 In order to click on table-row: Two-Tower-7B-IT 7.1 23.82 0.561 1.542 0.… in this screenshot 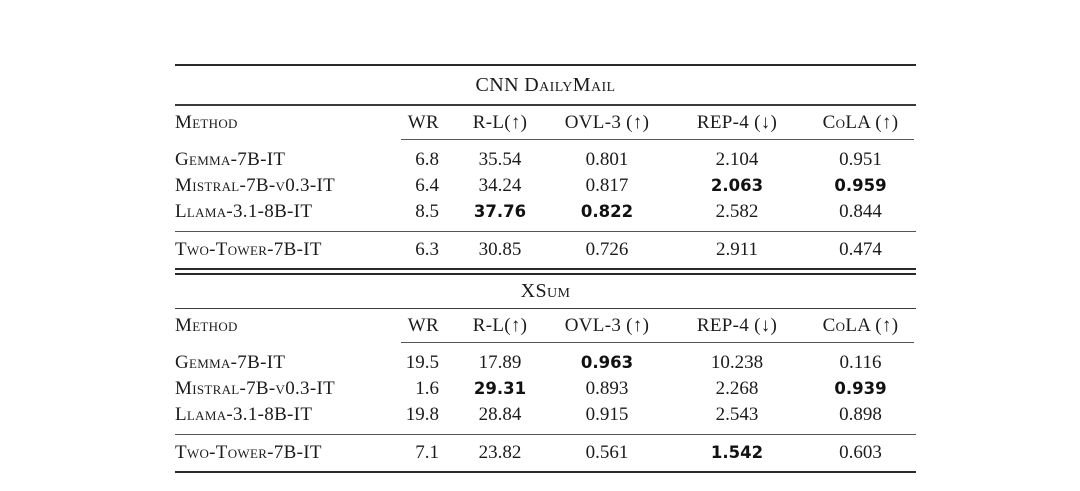, I will do `click(545, 453)`.